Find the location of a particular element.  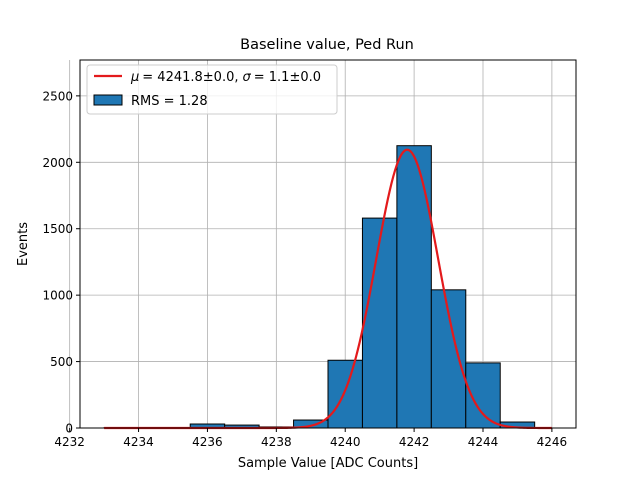

y-tick-label: 500 is located at coordinates (61, 362).